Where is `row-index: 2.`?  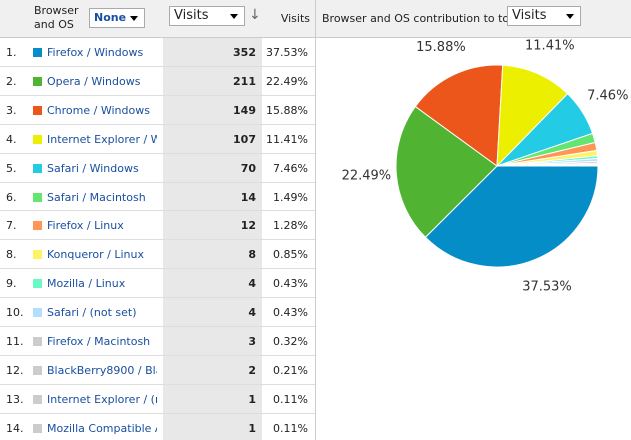 row-index: 2. is located at coordinates (11, 81).